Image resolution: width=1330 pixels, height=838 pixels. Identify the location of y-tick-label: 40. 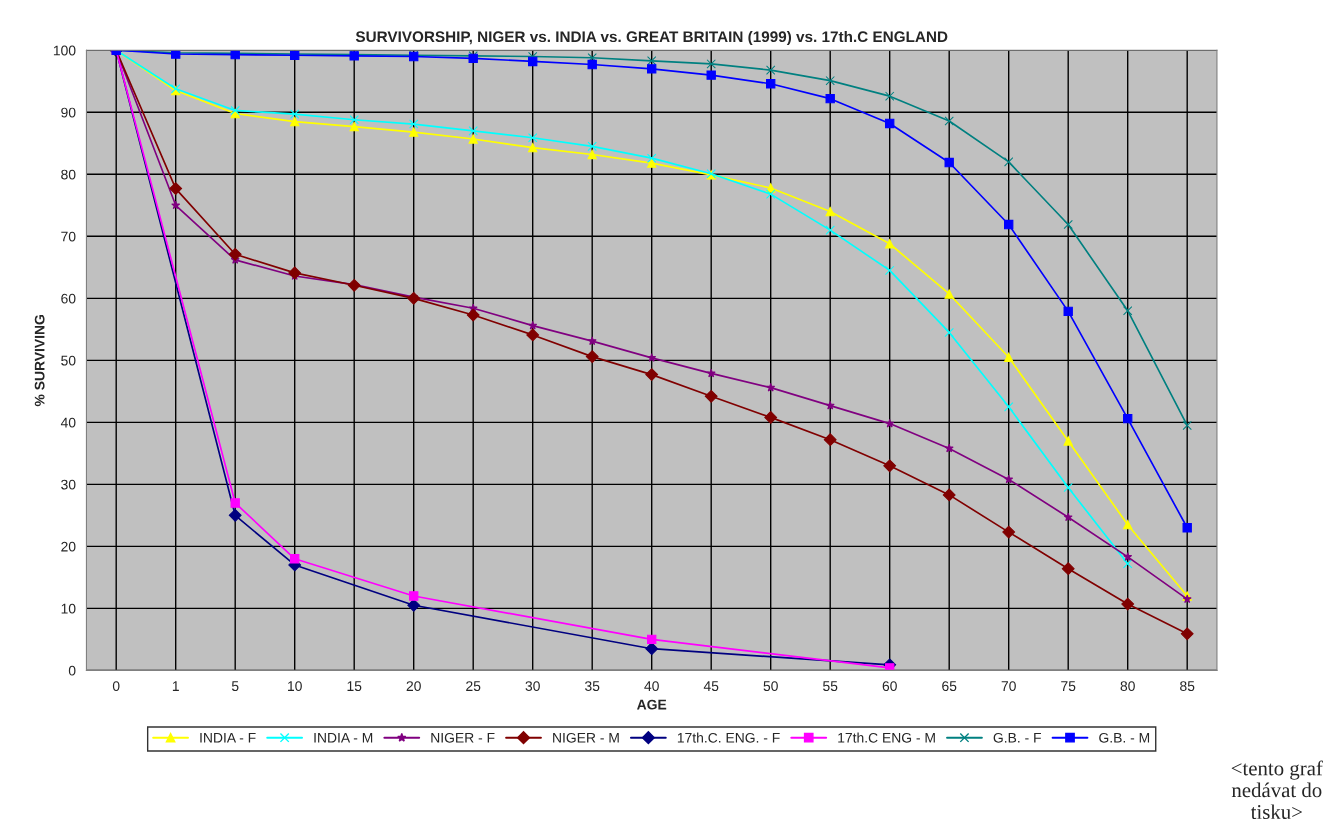
(68, 422).